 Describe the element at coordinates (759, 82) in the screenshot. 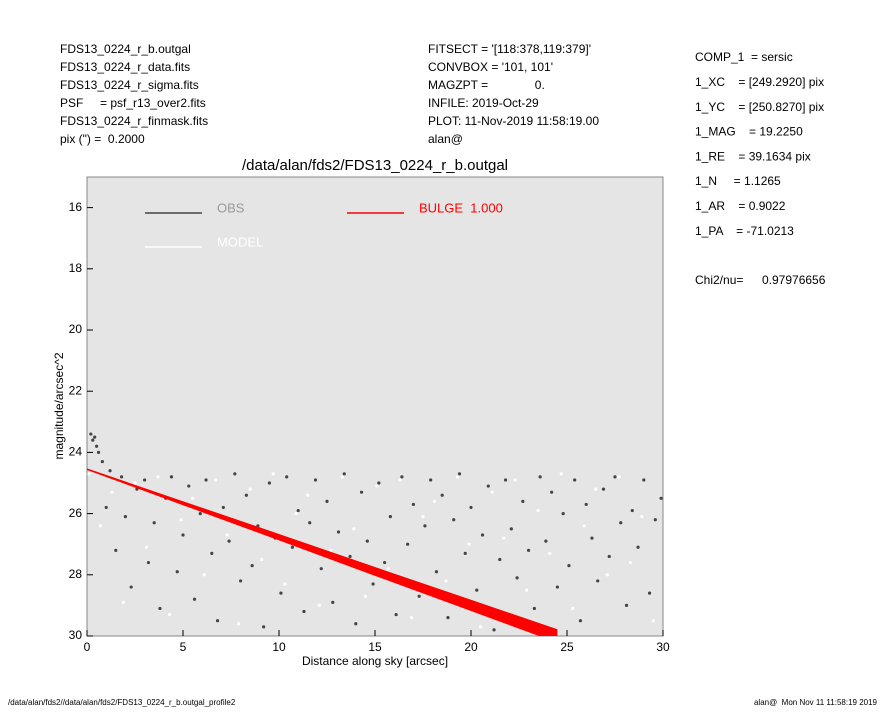

I see `fit-parameter: 1_XC = [249.2920] pix` at that location.